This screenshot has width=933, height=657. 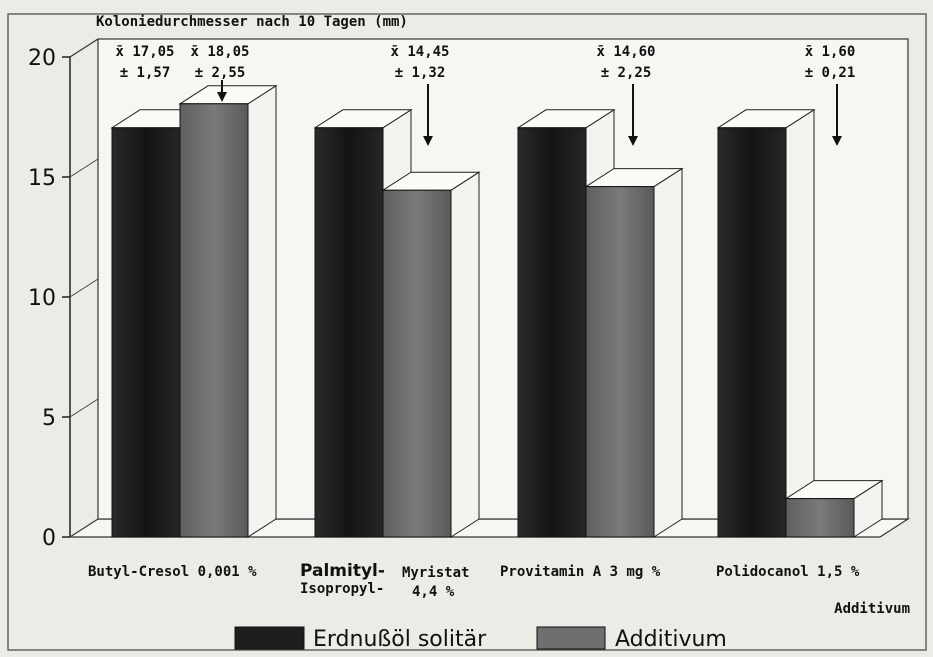 What do you see at coordinates (830, 95) in the screenshot?
I see `annotation: x̄ 1,60 ± 0,21` at bounding box center [830, 95].